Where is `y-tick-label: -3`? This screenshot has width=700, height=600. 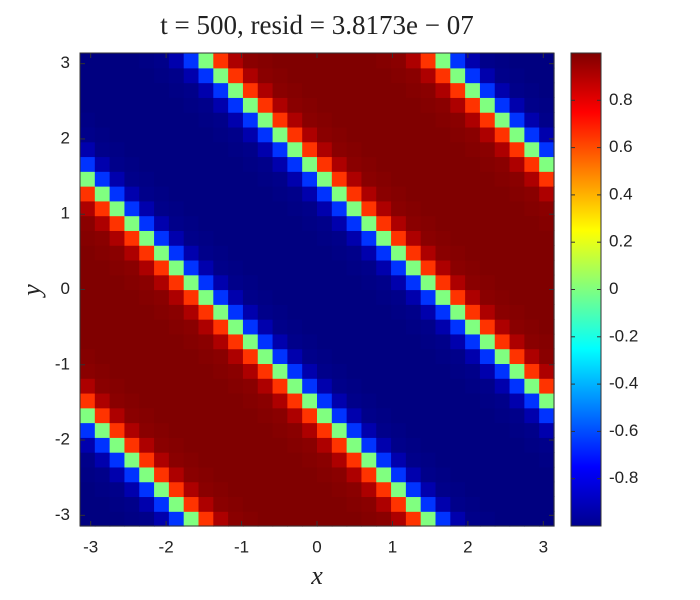 y-tick-label: -3 is located at coordinates (62, 514).